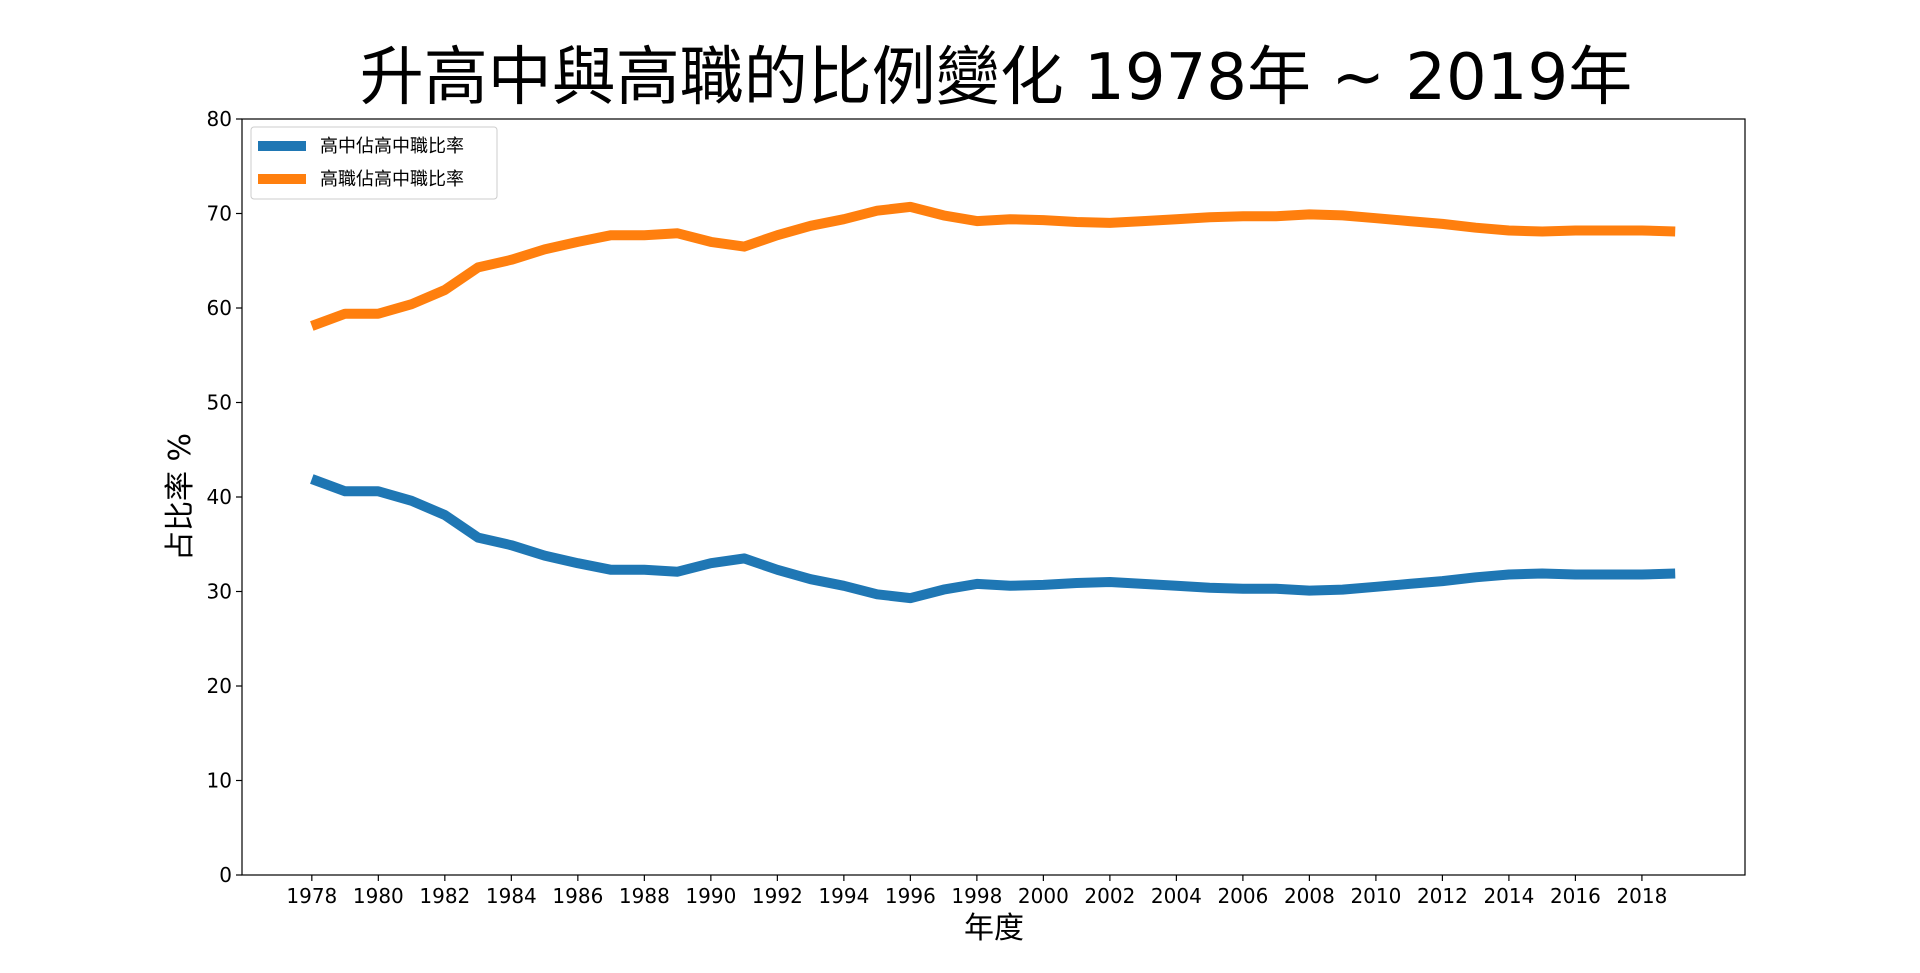 The height and width of the screenshot is (973, 1920). What do you see at coordinates (1508, 896) in the screenshot?
I see `x-tick-label: 2014` at bounding box center [1508, 896].